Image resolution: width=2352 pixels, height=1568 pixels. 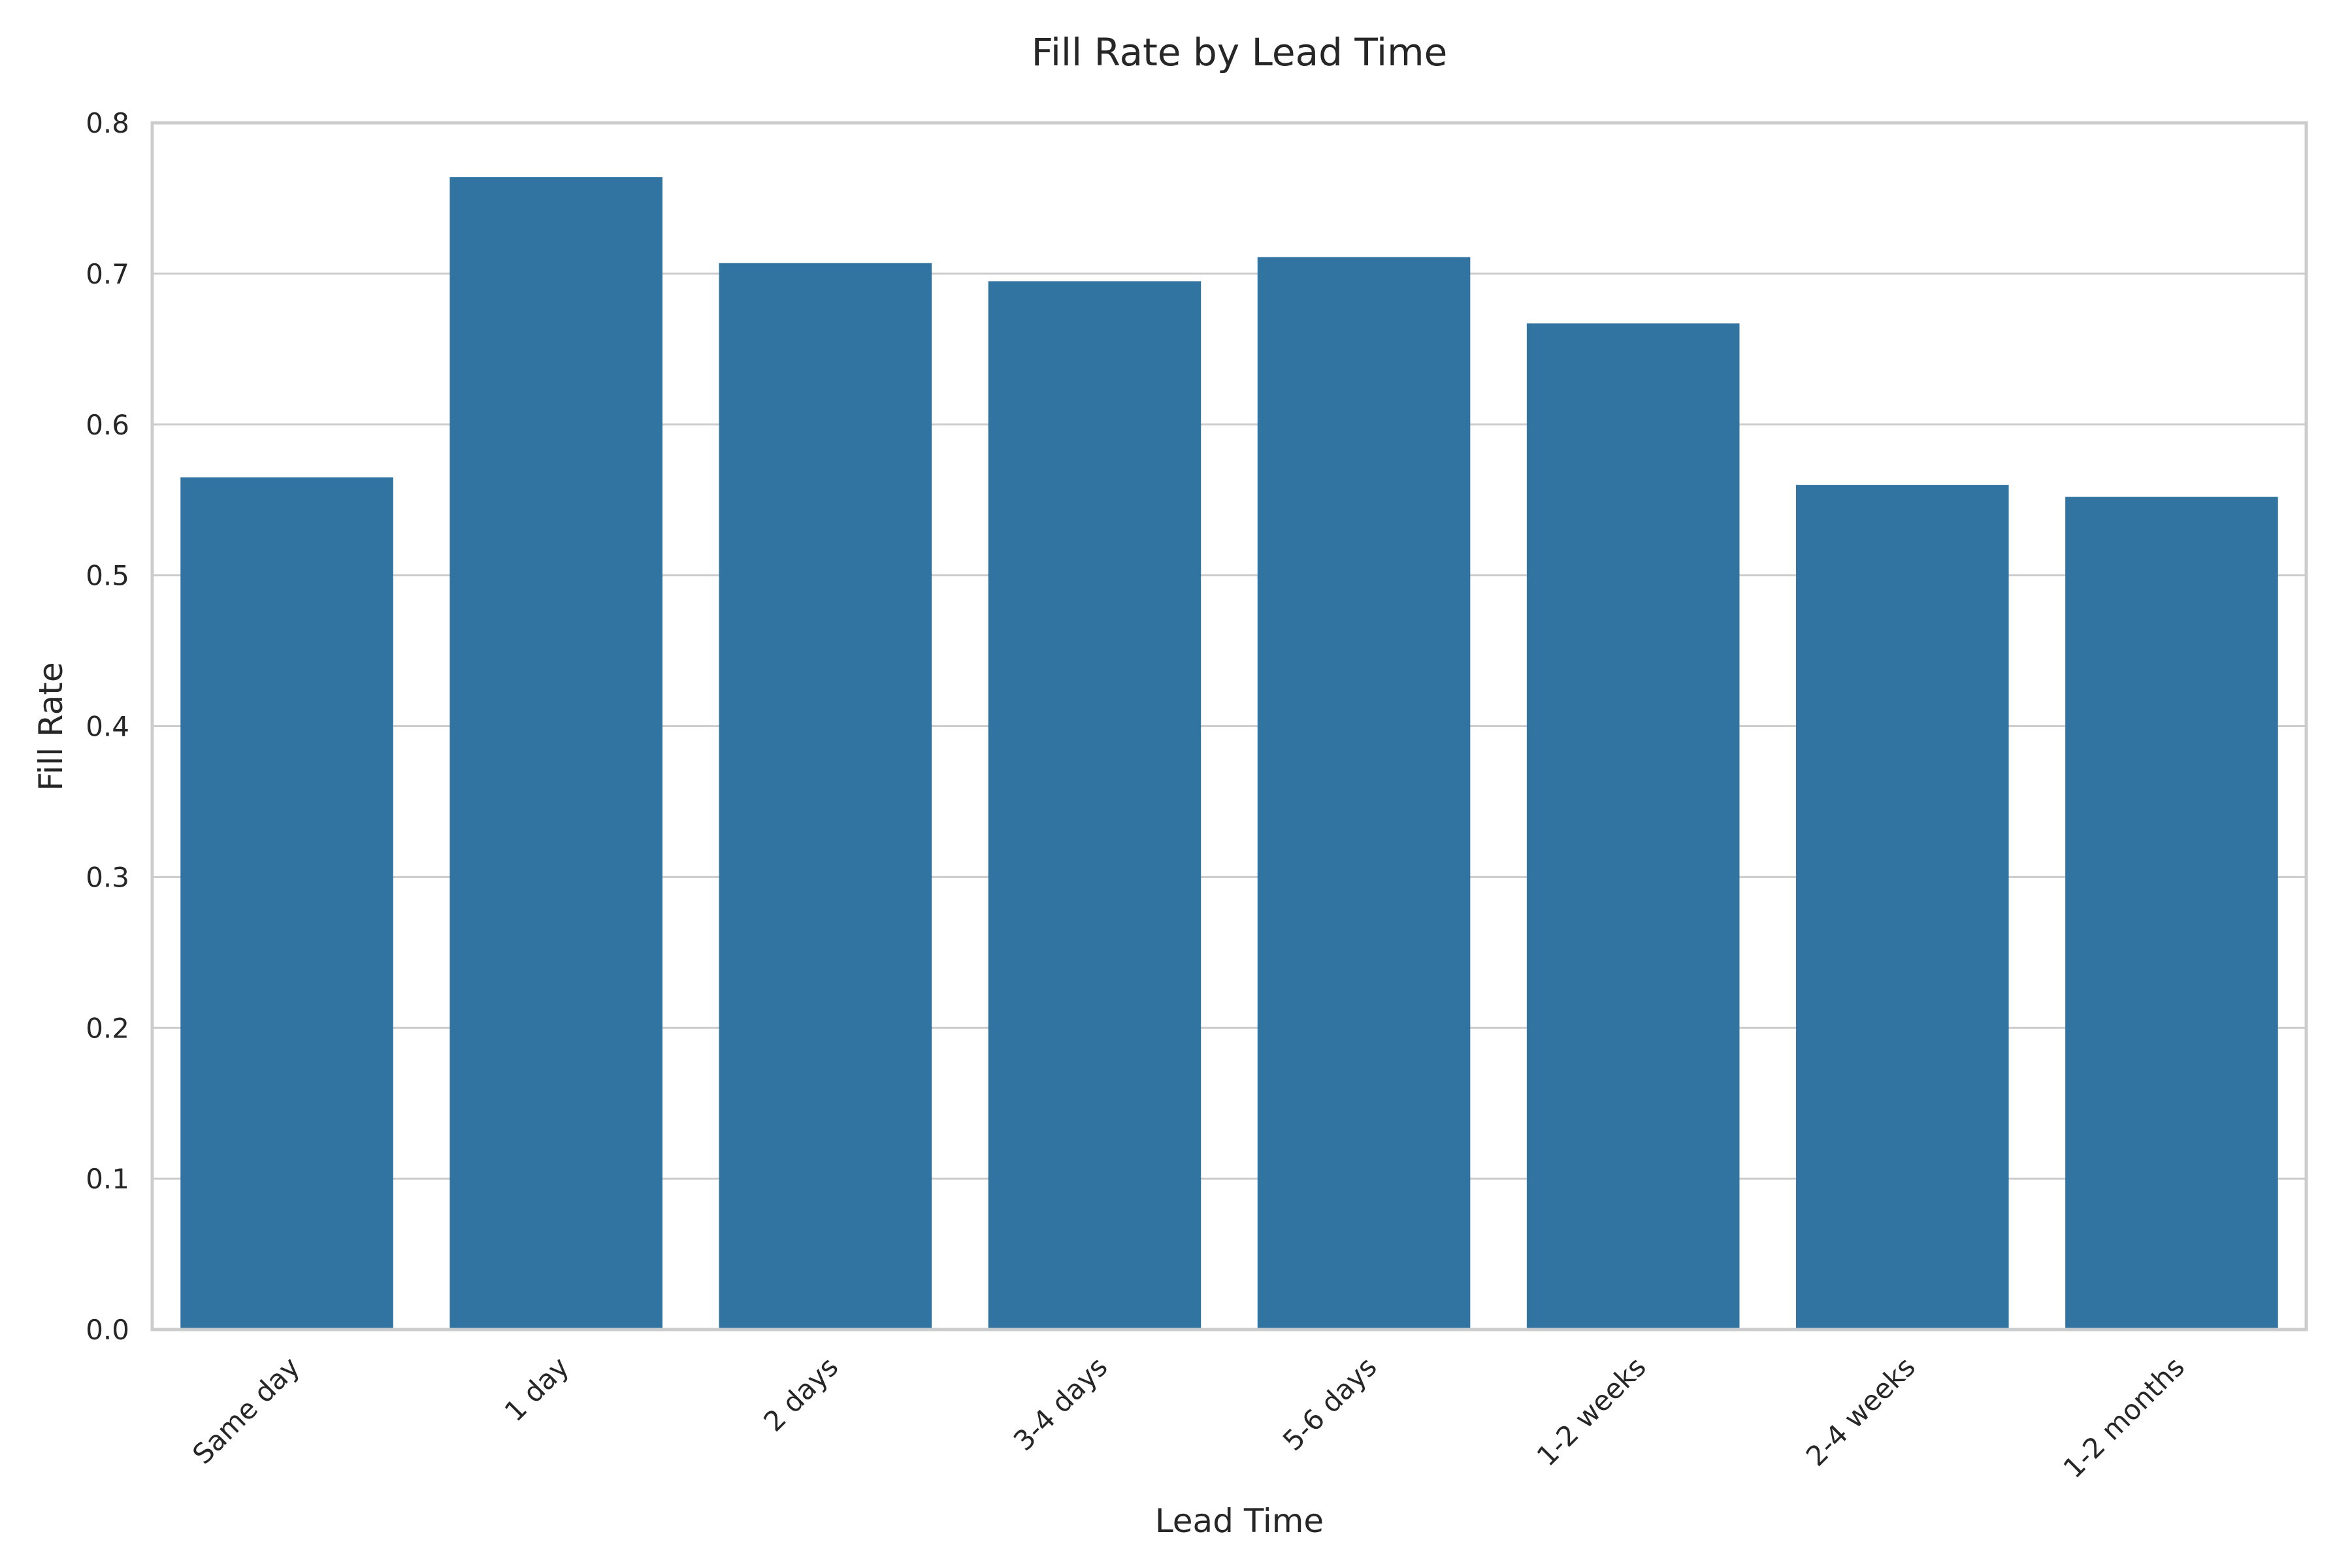 I want to click on y-tick-label: 0.4, so click(x=107, y=727).